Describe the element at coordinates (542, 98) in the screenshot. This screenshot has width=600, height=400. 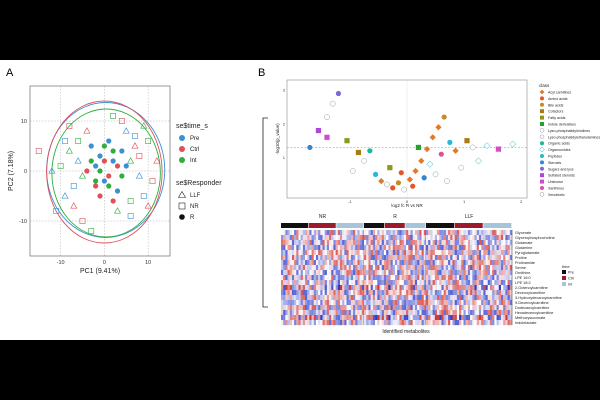
I see `volcano-legend-marker` at that location.